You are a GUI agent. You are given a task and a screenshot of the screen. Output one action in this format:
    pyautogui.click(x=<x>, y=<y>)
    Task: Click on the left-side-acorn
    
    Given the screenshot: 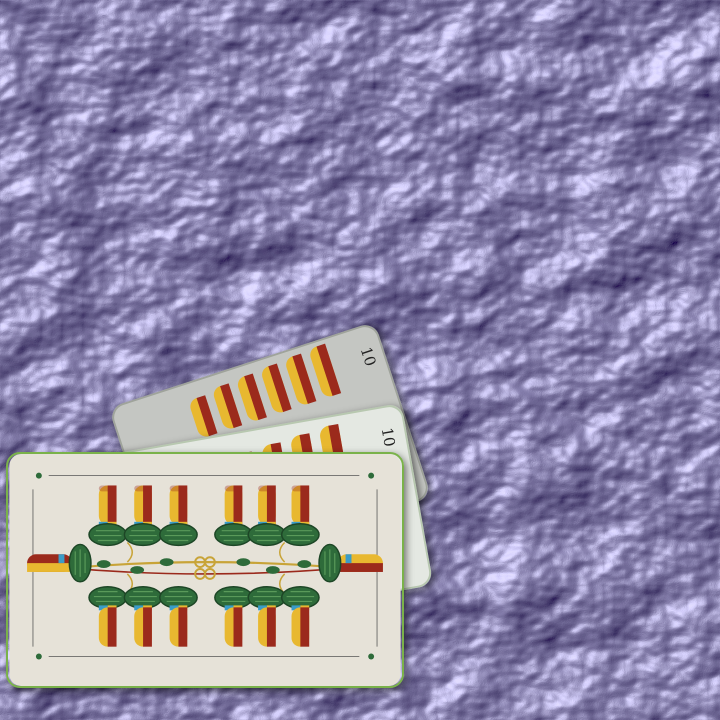 What is the action you would take?
    pyautogui.click(x=59, y=563)
    